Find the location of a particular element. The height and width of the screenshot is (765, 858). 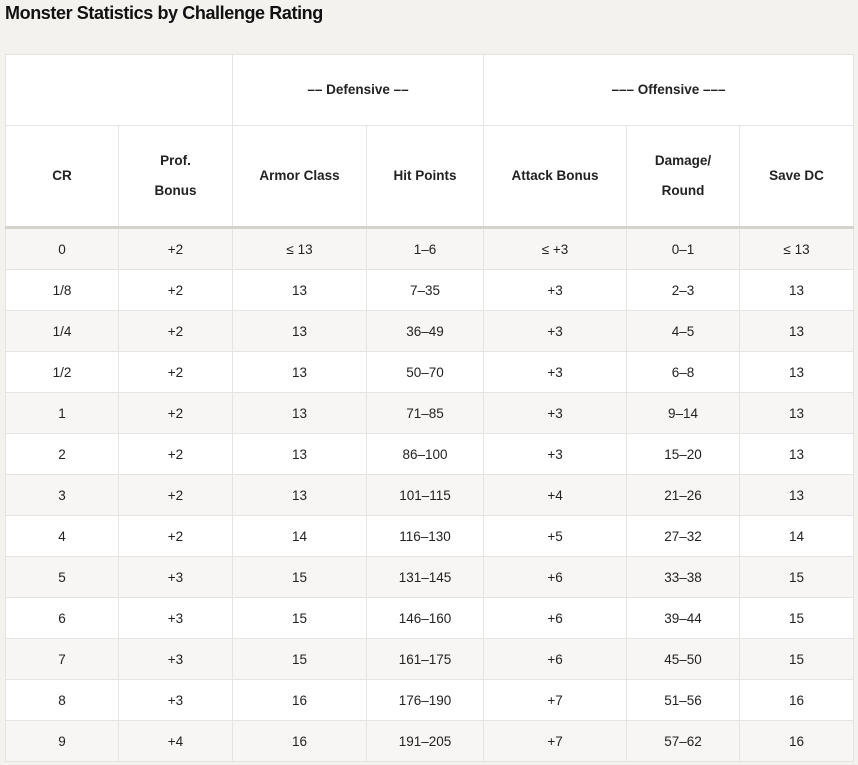

table-cell: 36–49 is located at coordinates (425, 331).